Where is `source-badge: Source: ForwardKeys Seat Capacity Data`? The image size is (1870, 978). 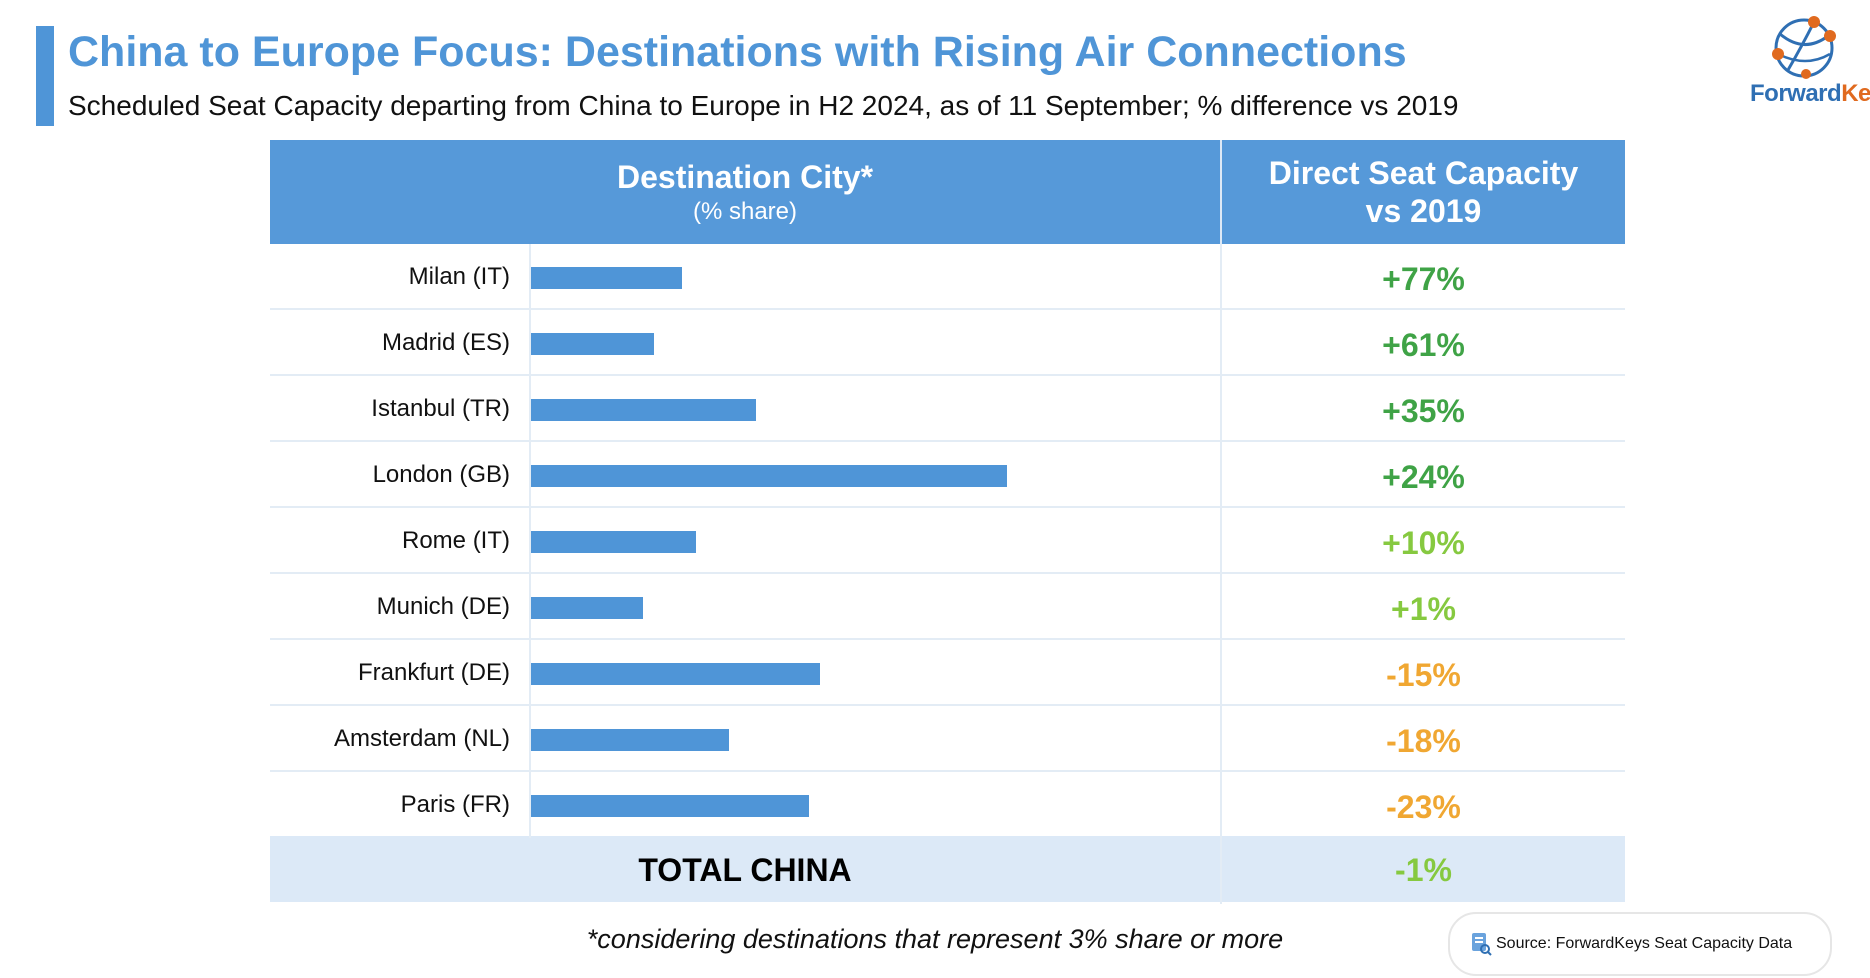 source-badge: Source: ForwardKeys Seat Capacity Data is located at coordinates (1640, 944).